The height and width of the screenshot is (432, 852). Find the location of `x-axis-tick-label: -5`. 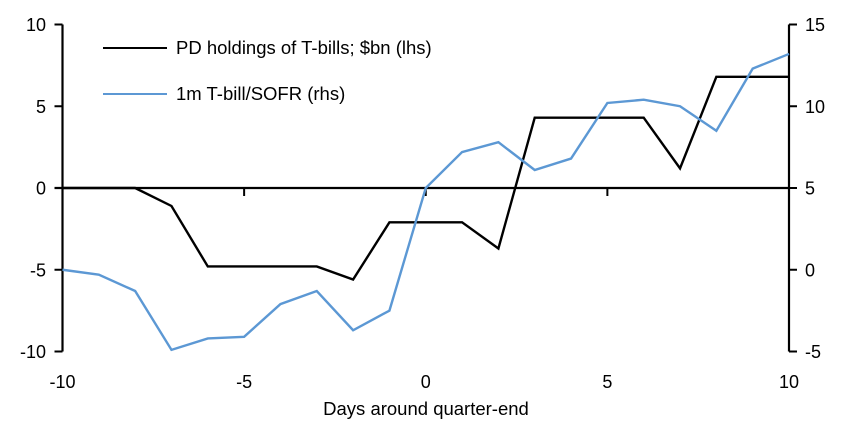

x-axis-tick-label: -5 is located at coordinates (244, 382).